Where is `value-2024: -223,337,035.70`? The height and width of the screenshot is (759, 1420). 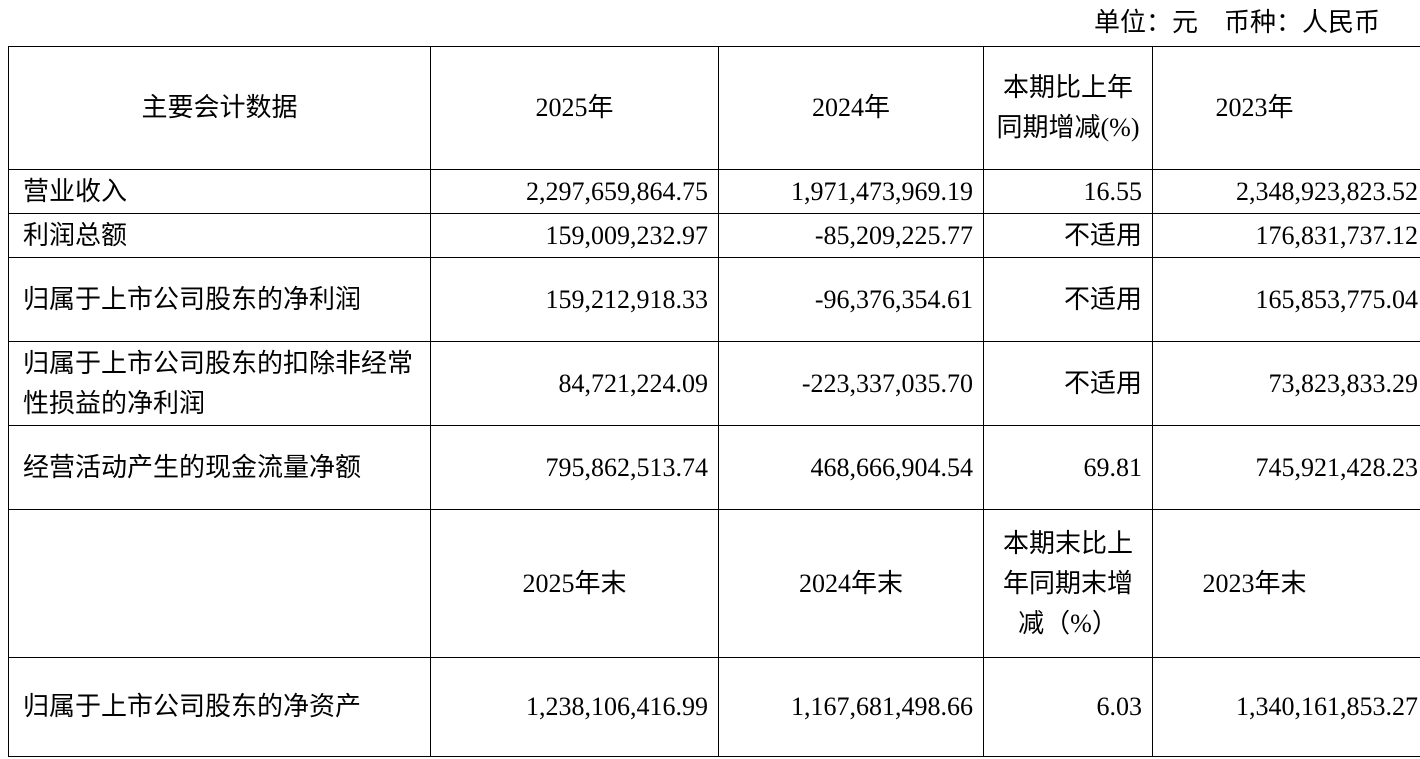 value-2024: -223,337,035.70 is located at coordinates (851, 383).